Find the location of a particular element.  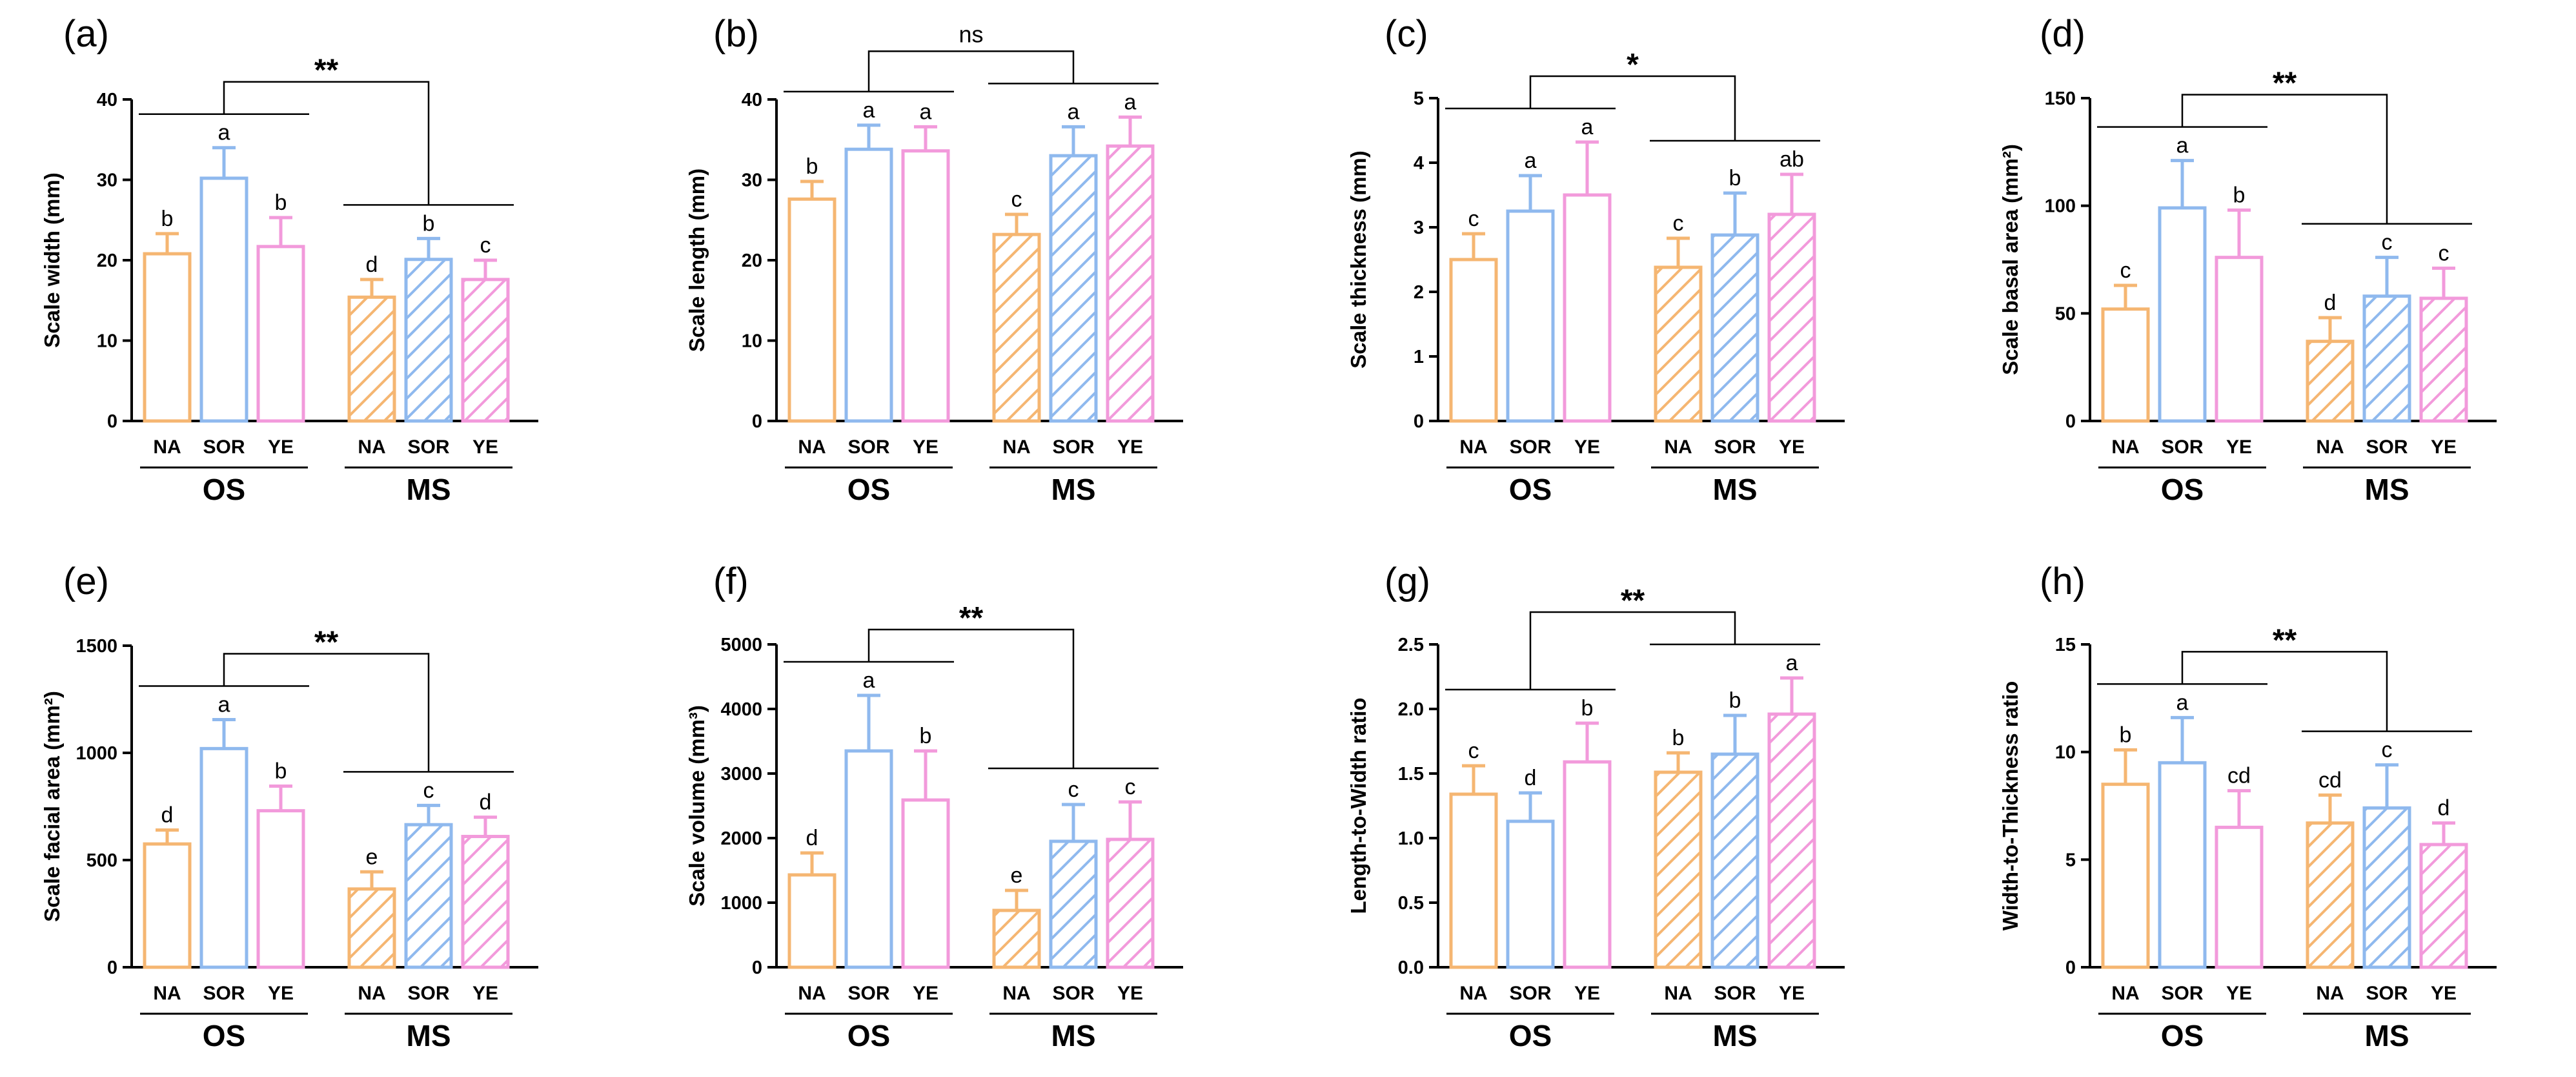

y-axis-label: Scale facial area (mm²) is located at coordinates (52, 806).